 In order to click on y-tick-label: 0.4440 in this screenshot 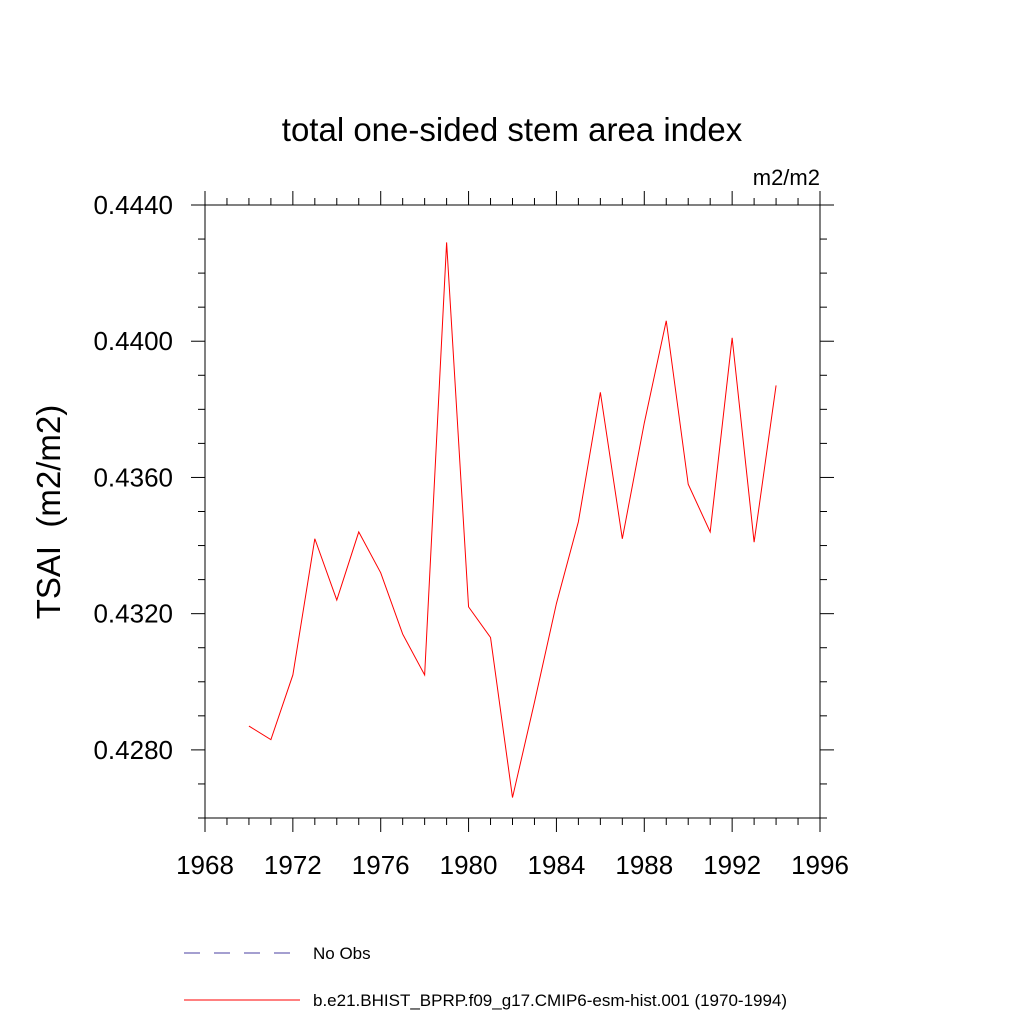, I will do `click(133, 205)`.